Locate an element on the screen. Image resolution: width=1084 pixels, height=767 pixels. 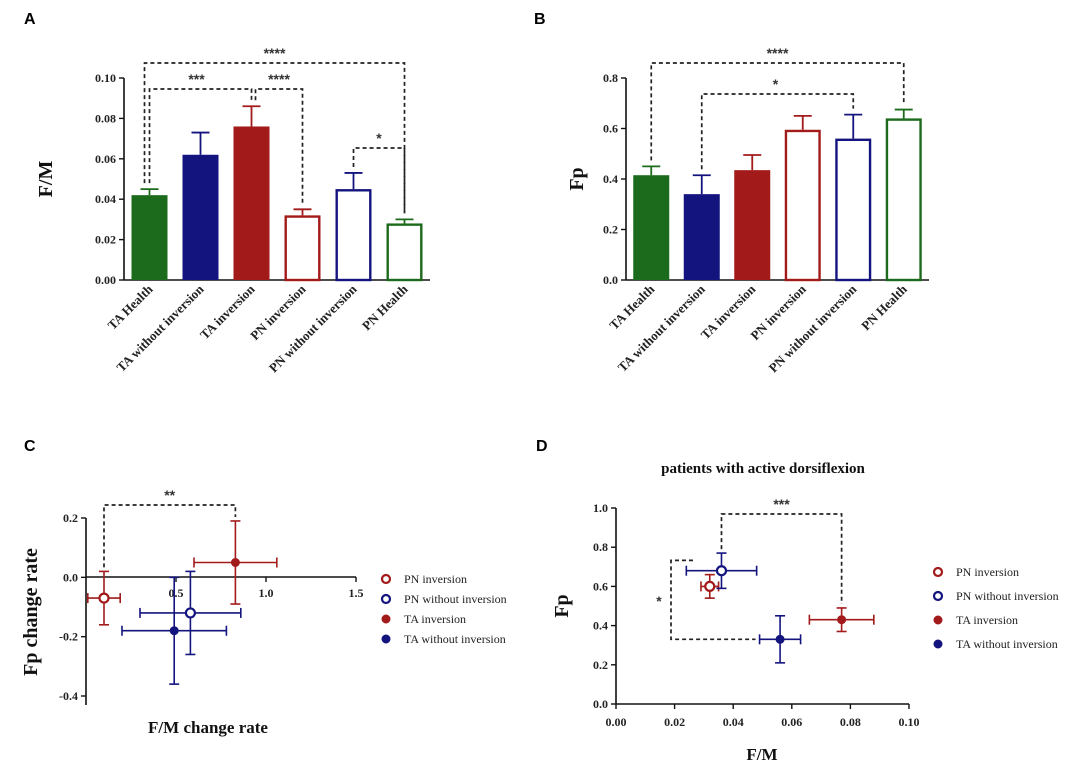
panel-d-legend-label: PN without inversion is located at coordinates (1007, 596).